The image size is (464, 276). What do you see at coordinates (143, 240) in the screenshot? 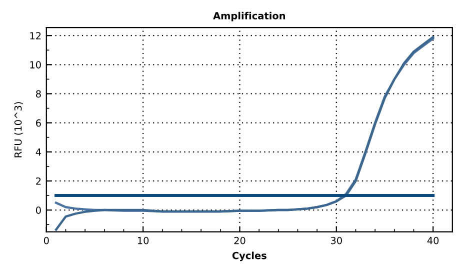
I see `x-tick-label: 10` at bounding box center [143, 240].